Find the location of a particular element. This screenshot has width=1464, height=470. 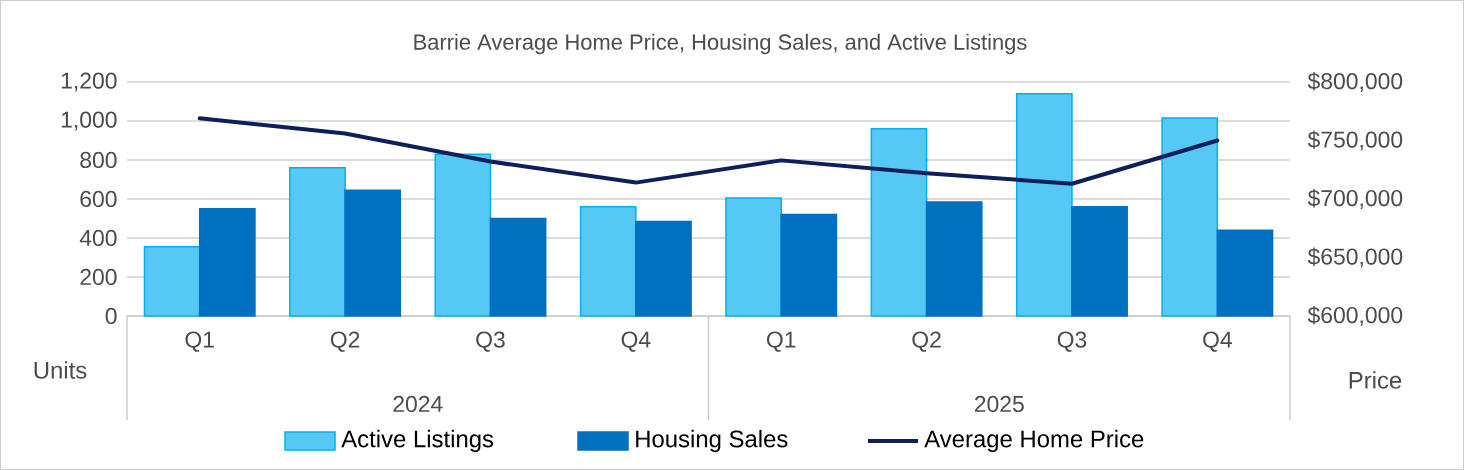

y-tick-label: 1,000 is located at coordinates (89, 121).